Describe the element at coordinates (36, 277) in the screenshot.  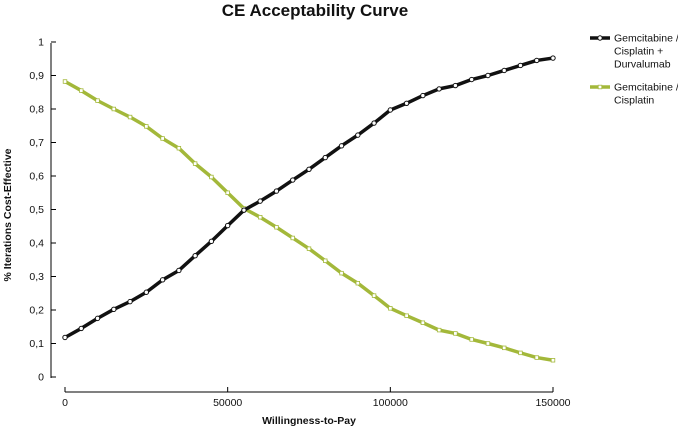
I see `y-tick-label: 0,3` at that location.